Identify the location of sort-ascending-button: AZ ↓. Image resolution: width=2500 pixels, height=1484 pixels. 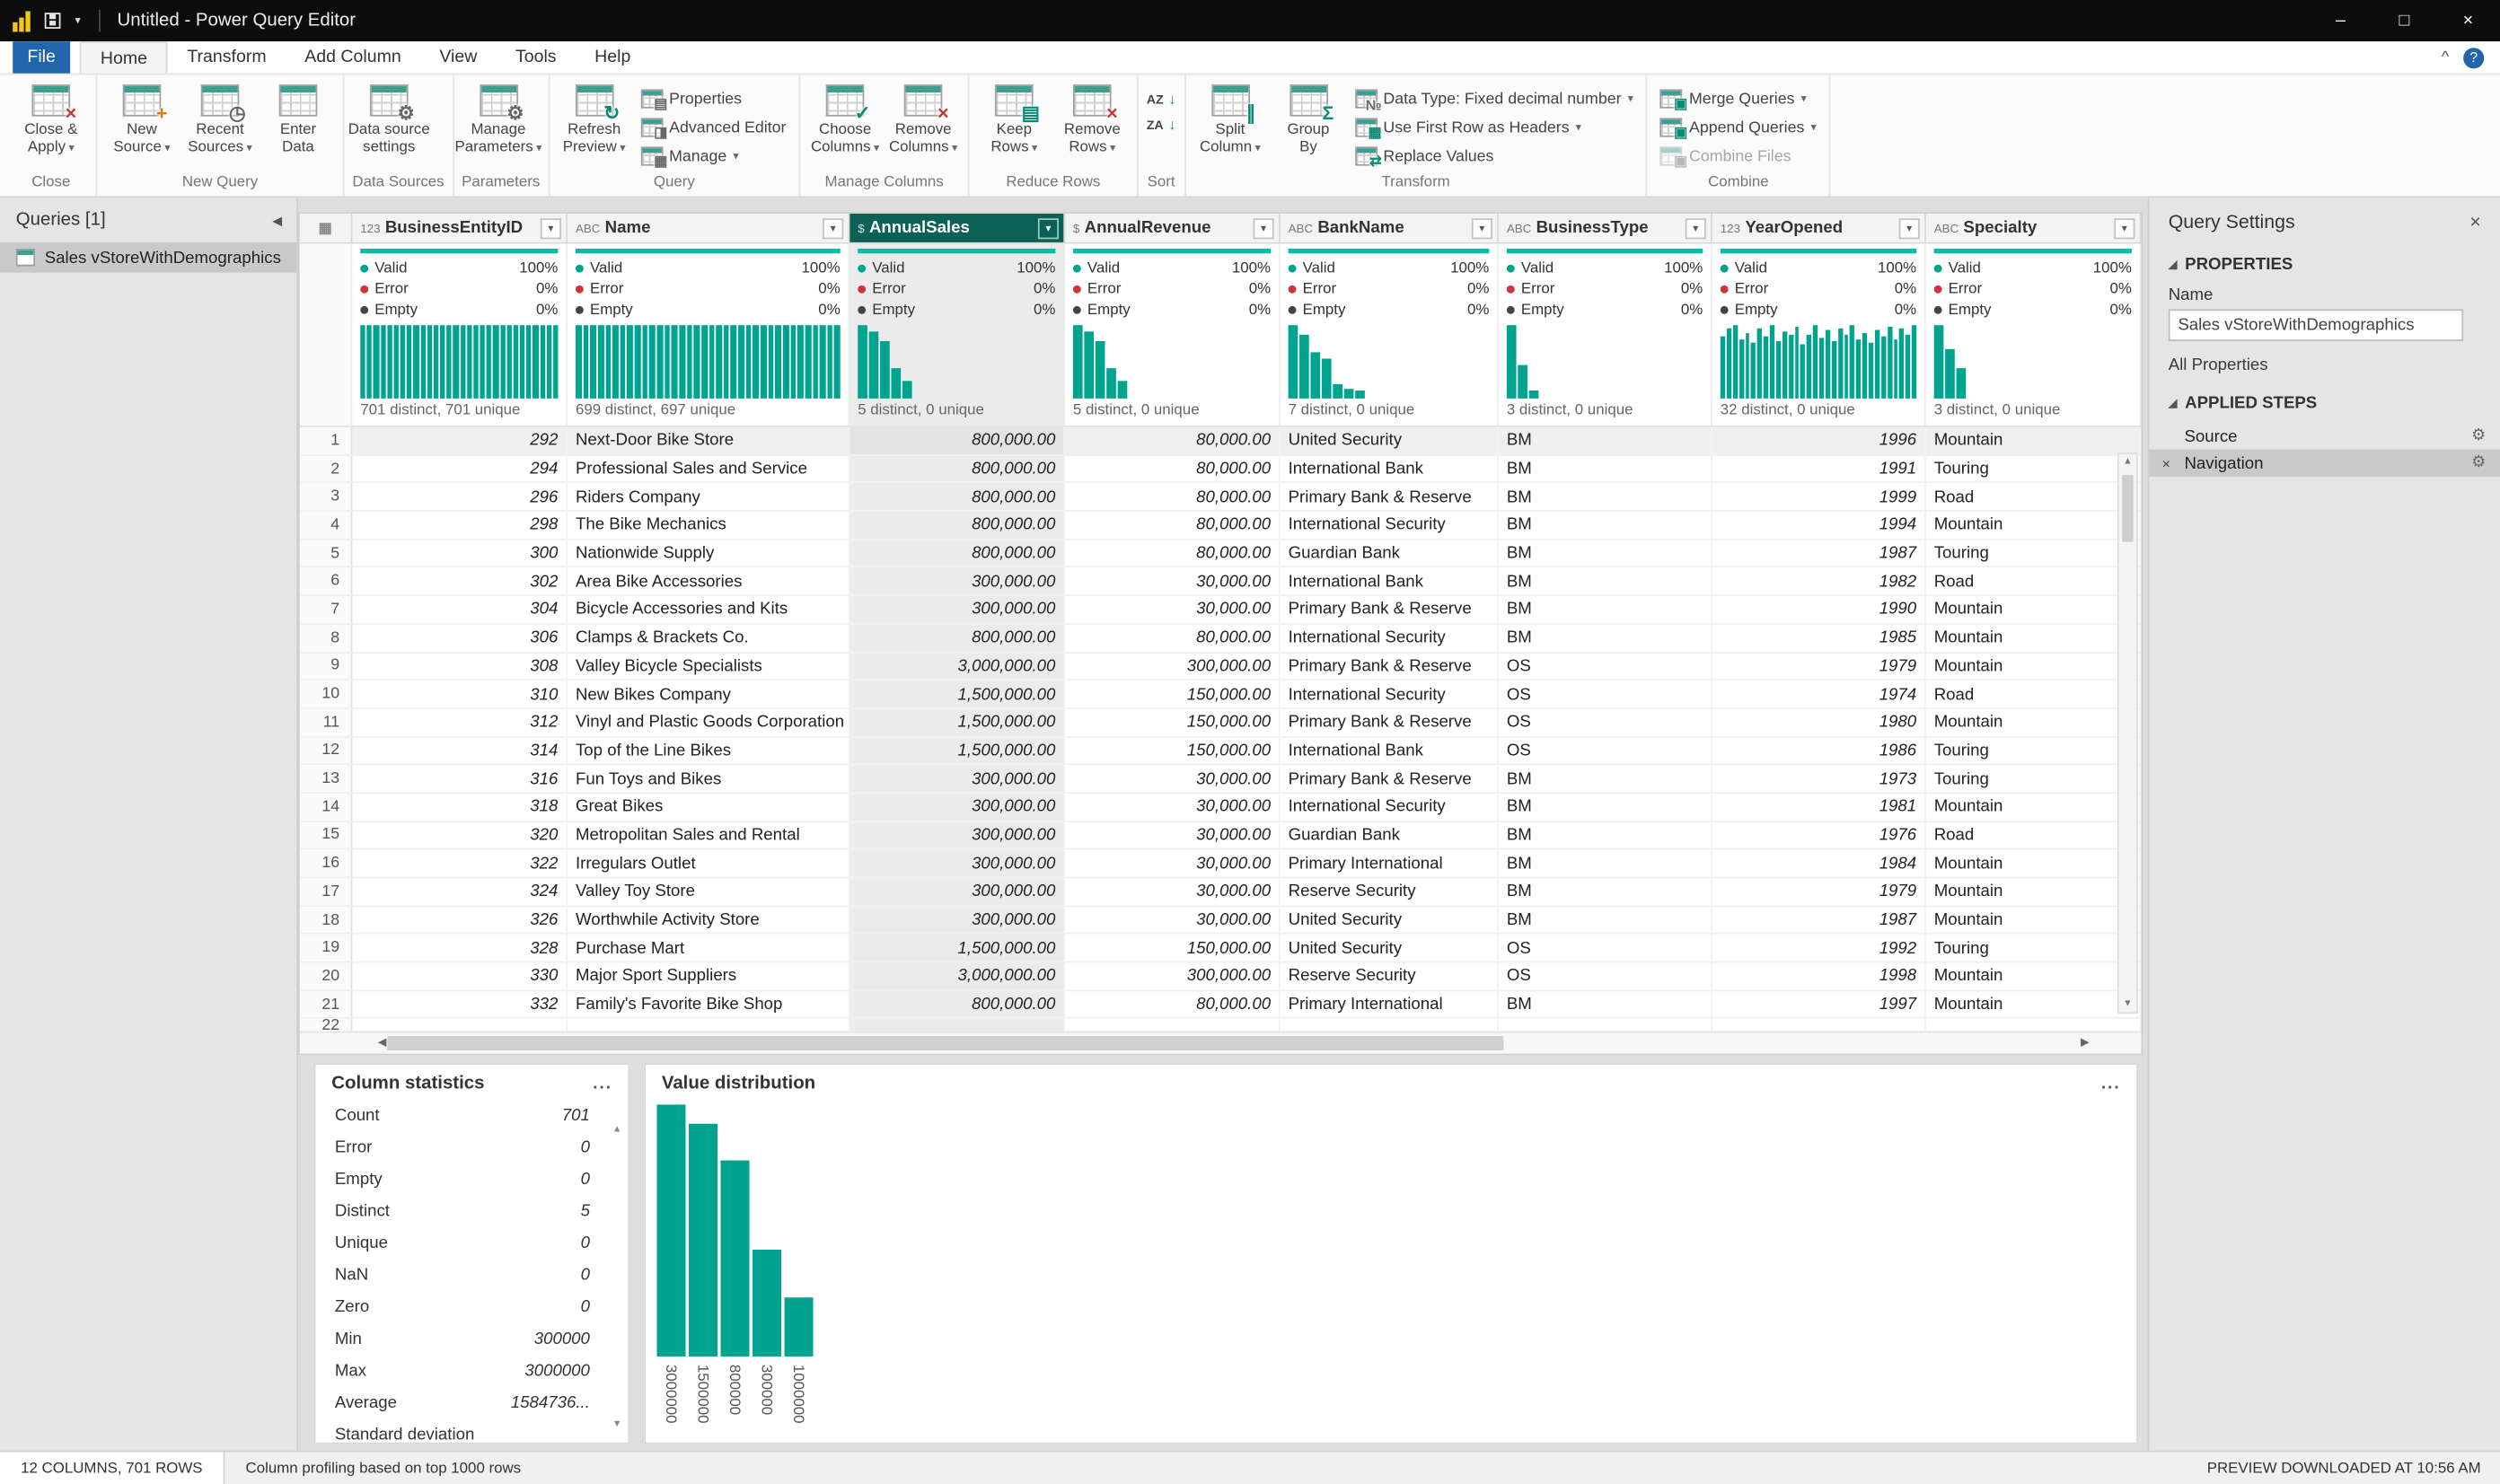
(1161, 99).